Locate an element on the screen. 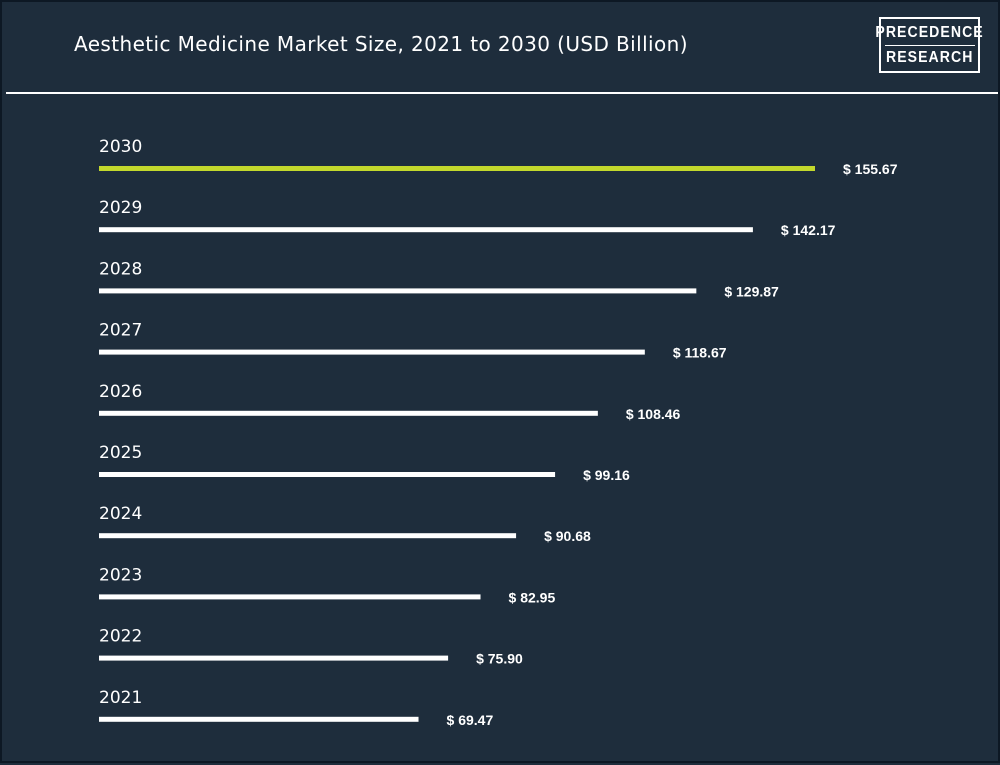 The width and height of the screenshot is (1000, 765). year-label-2029: 2029 is located at coordinates (120, 208).